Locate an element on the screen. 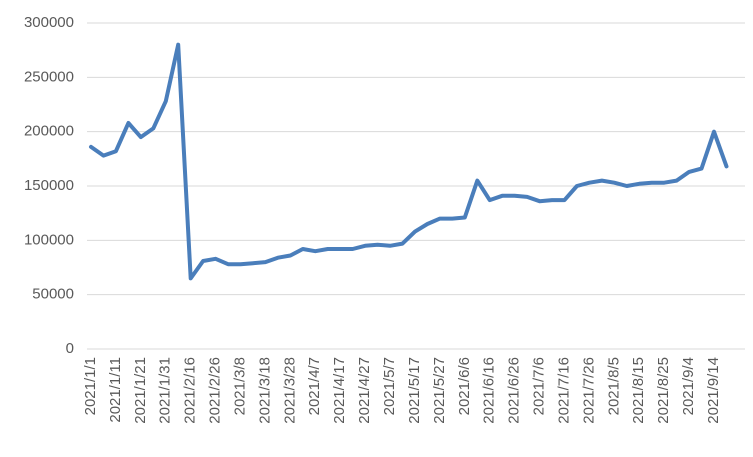  y-tick-label: 300000 is located at coordinates (49, 22).